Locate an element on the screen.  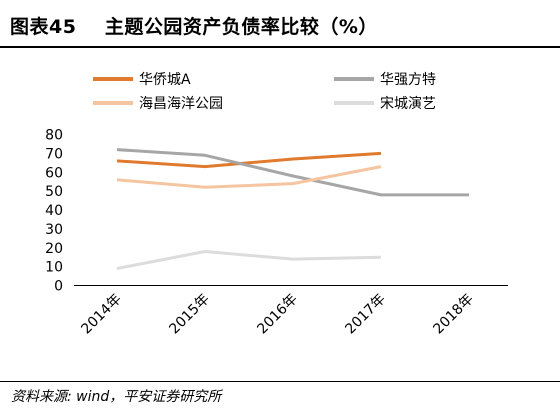
legend-label-华强方特: 华强方特 is located at coordinates (408, 80).